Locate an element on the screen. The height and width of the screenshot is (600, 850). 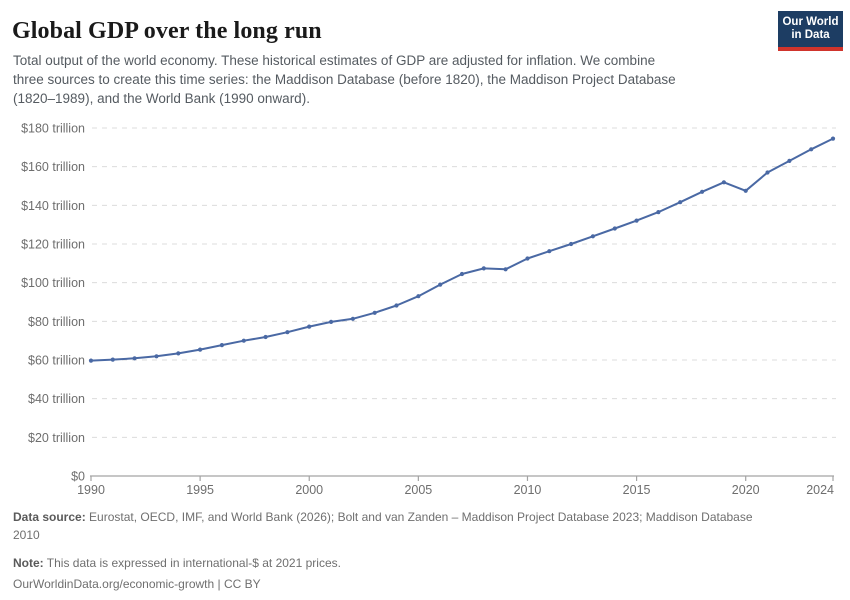
y-tick-label: $20 trillion is located at coordinates (56, 438).